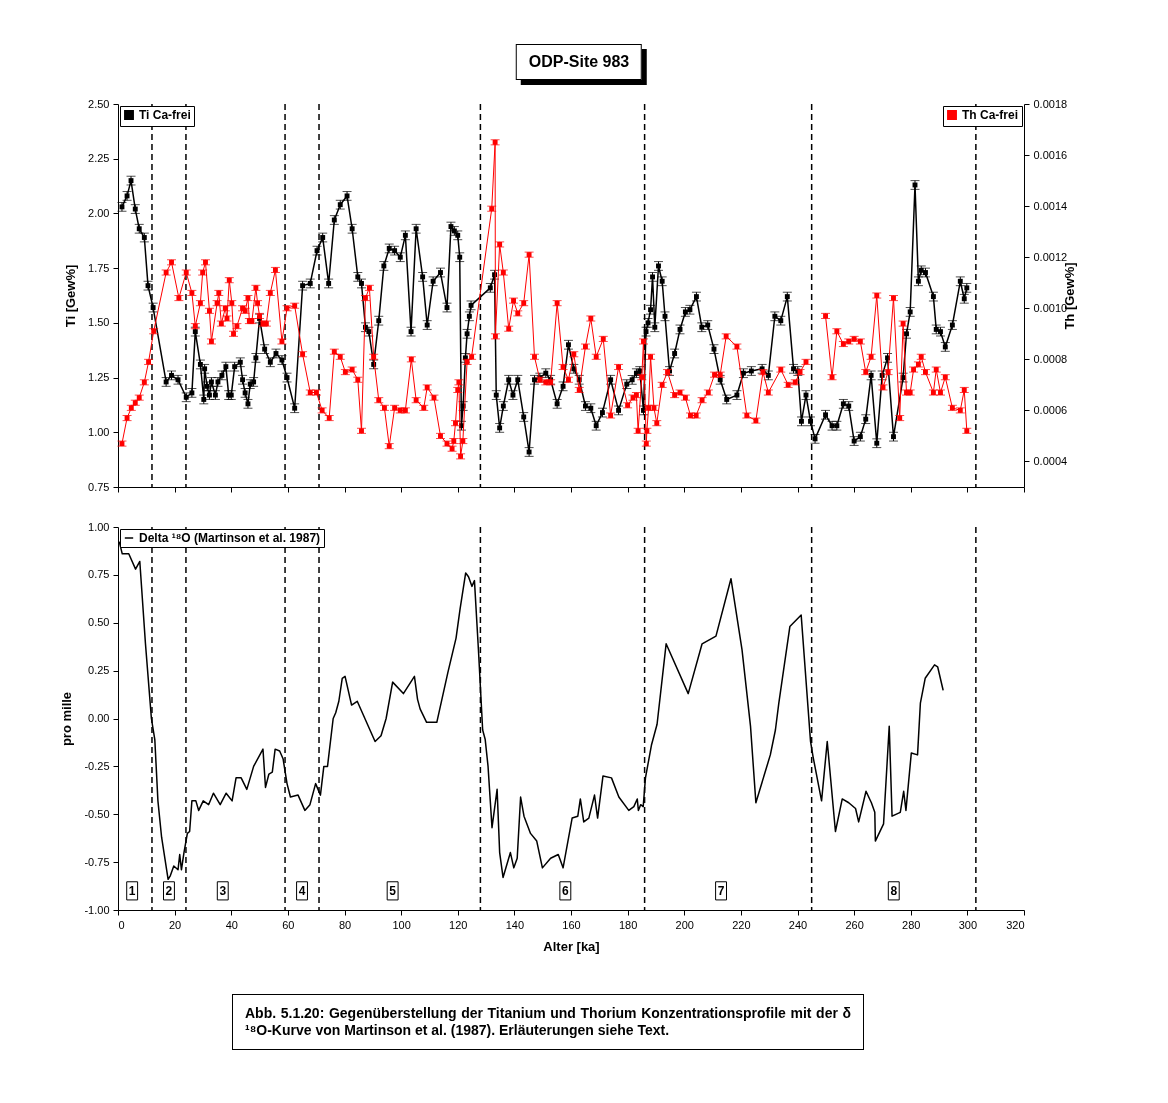 This screenshot has width=1168, height=1103. What do you see at coordinates (1050, 205) in the screenshot?
I see `y2-tick-label: 0.0014` at bounding box center [1050, 205].